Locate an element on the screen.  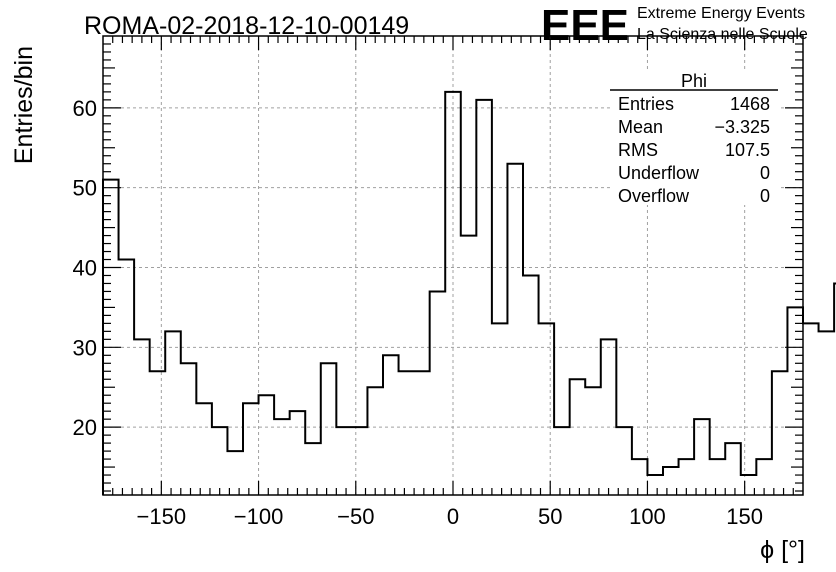
y-tick-label: 30 is located at coordinates (85, 347).